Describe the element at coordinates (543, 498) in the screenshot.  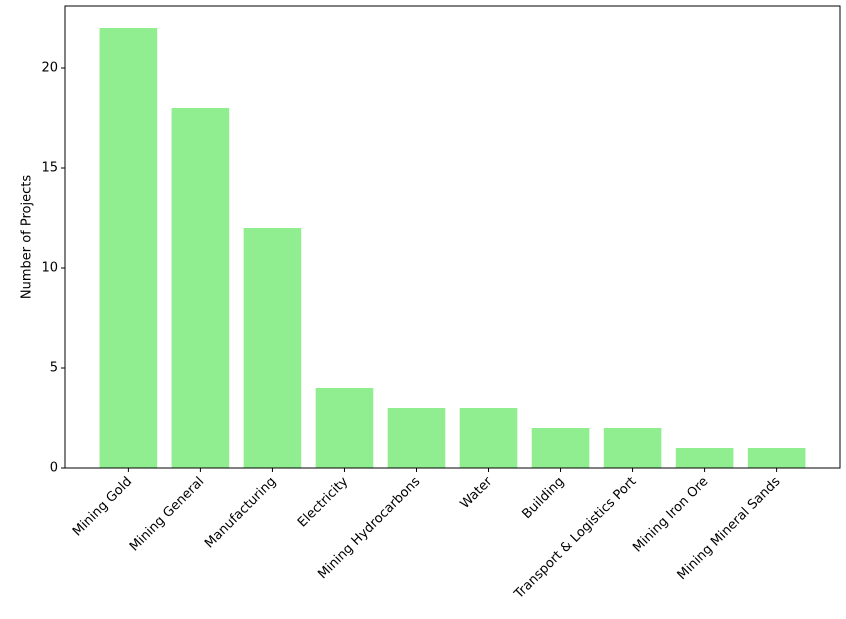
I see `x-tick-label: Building` at that location.